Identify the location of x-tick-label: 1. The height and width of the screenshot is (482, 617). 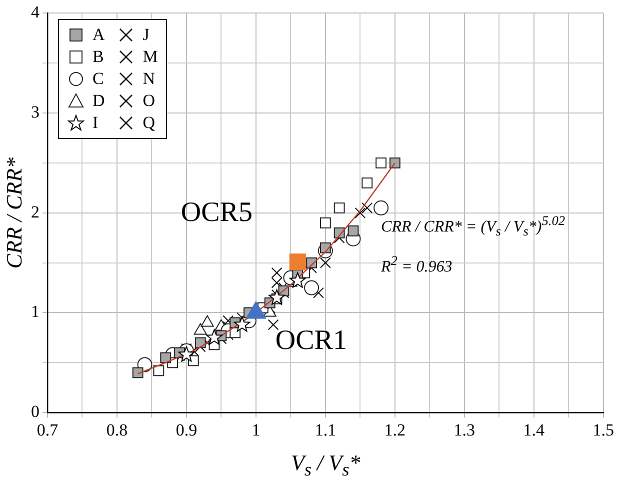
(256, 430).